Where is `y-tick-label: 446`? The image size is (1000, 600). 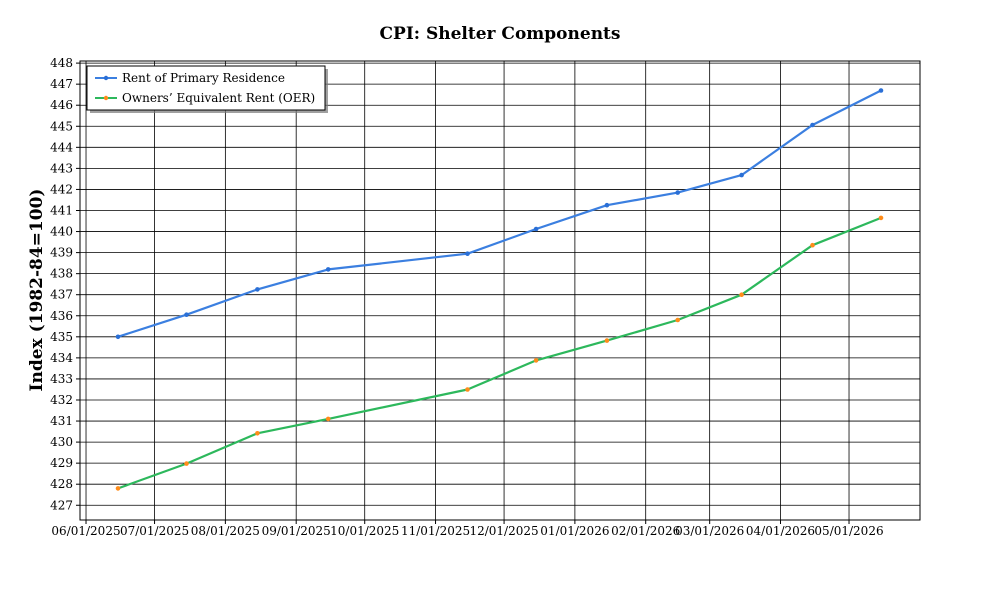
y-tick-label: 446 is located at coordinates (61, 105).